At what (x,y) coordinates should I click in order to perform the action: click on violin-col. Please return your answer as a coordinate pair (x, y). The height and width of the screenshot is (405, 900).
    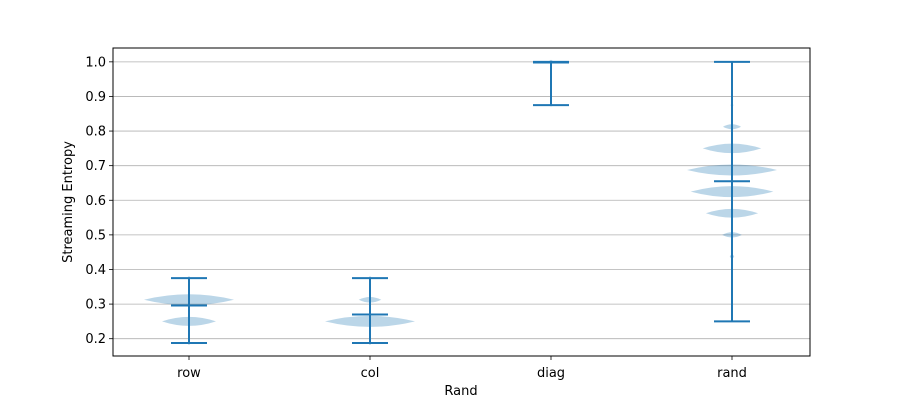
    Looking at the image, I should click on (370, 311).